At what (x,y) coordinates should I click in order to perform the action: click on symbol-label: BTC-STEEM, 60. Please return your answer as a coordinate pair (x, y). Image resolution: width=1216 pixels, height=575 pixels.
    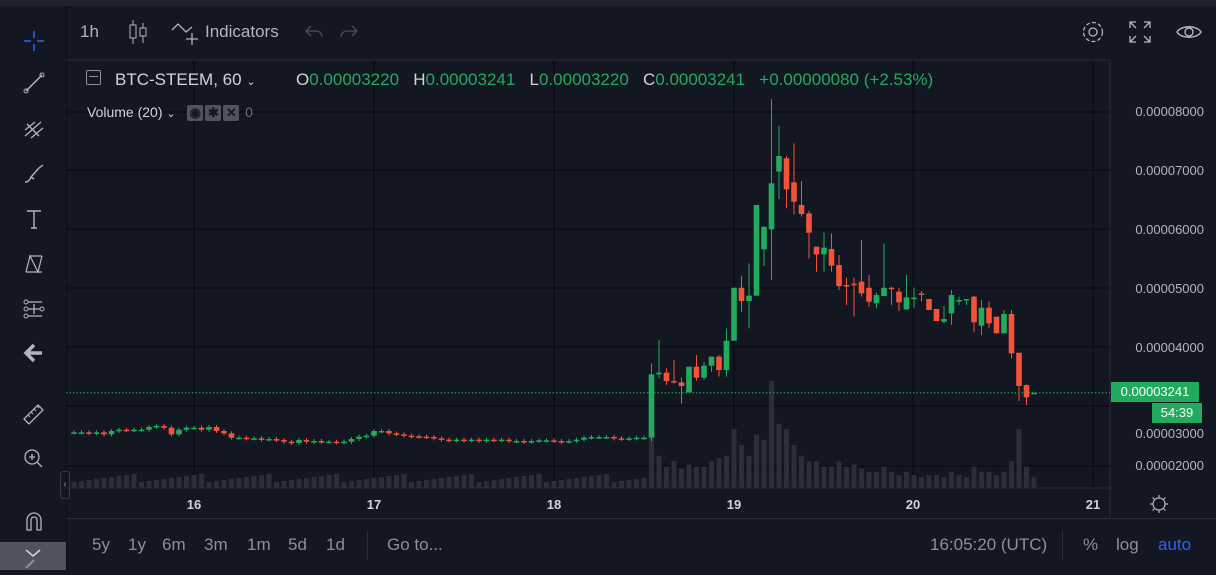
    Looking at the image, I should click on (178, 79).